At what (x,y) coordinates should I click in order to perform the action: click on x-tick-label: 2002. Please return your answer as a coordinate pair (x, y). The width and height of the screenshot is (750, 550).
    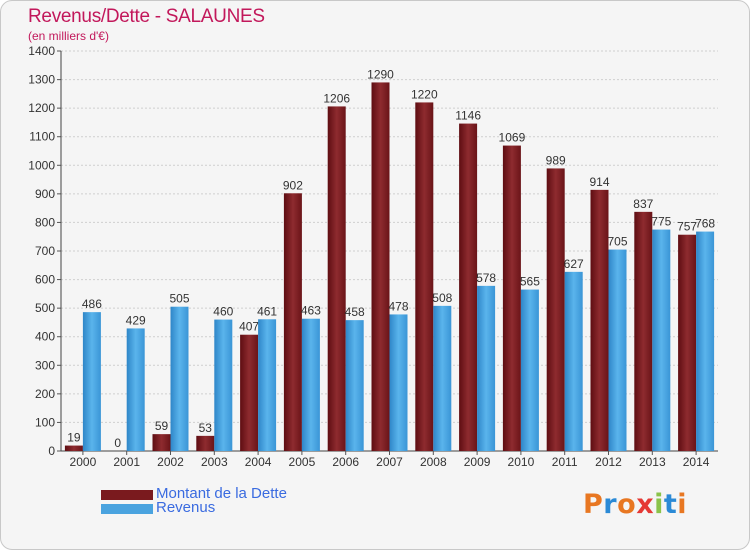
    Looking at the image, I should click on (170, 462).